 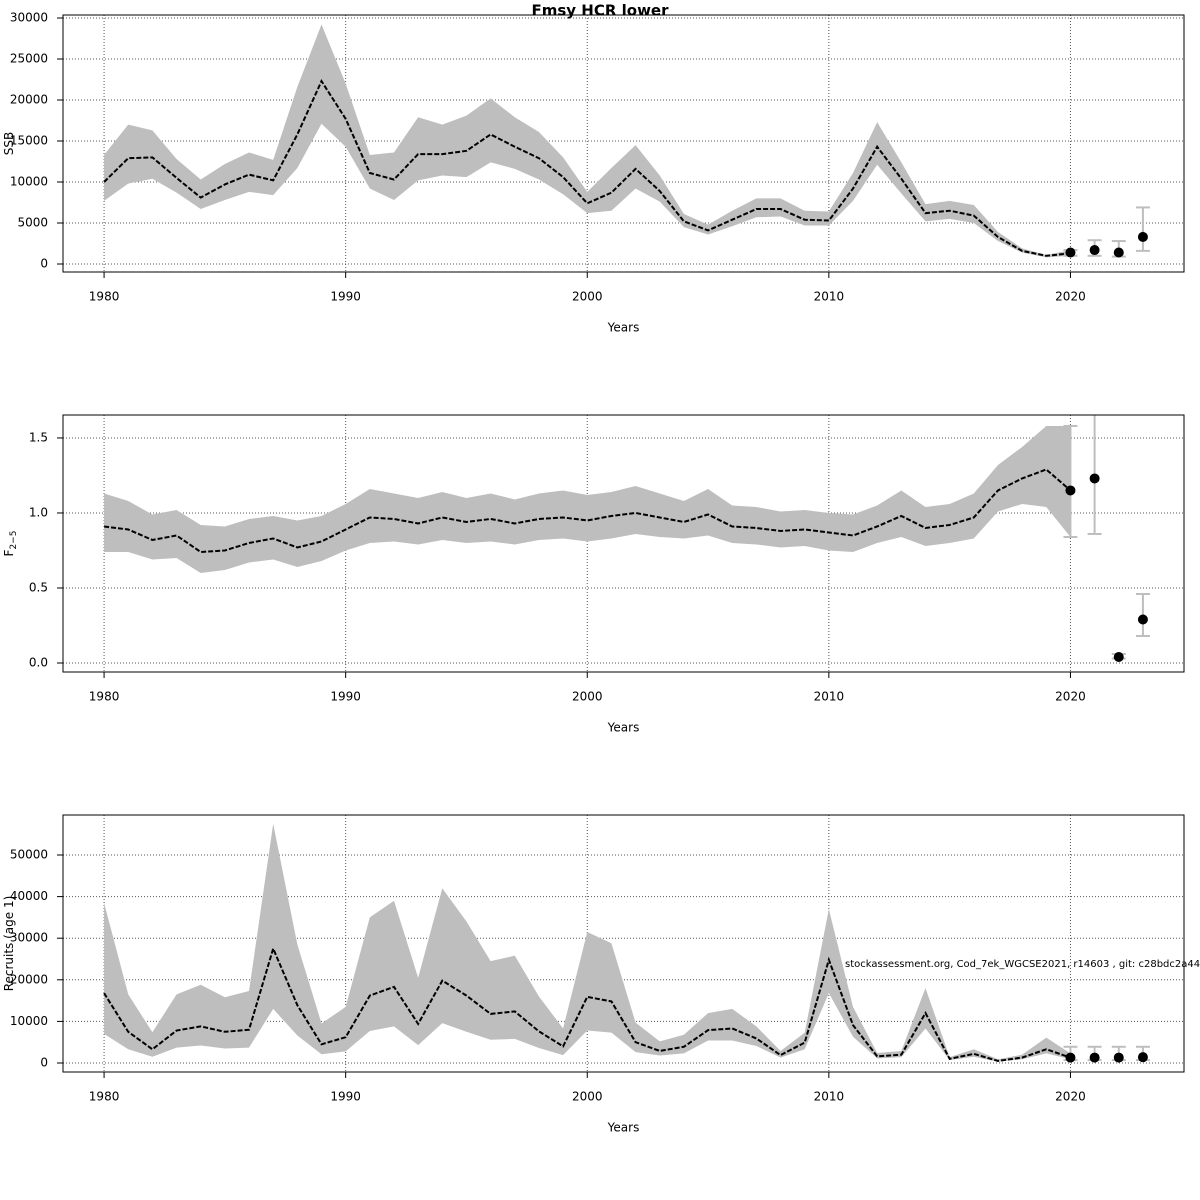 What do you see at coordinates (29, 854) in the screenshot?
I see `y-tick-label: 50000` at bounding box center [29, 854].